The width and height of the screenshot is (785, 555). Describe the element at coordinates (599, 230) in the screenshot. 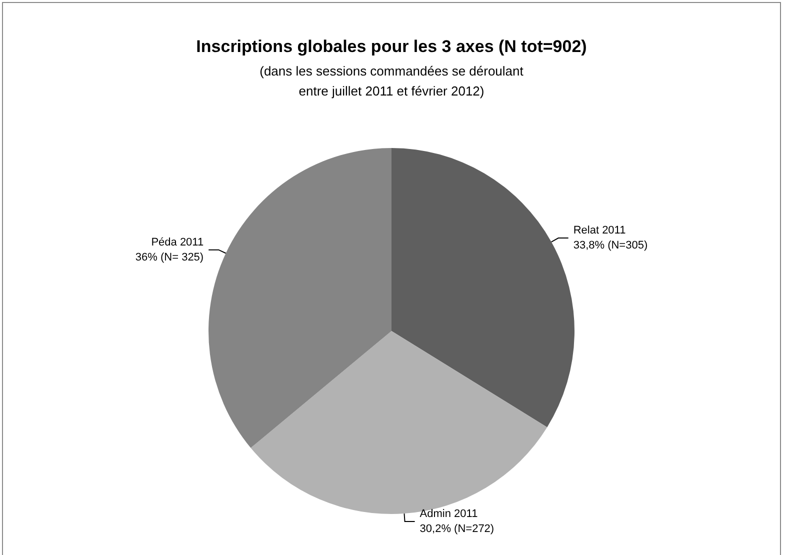

I see `slice-label: Relat 2011` at that location.